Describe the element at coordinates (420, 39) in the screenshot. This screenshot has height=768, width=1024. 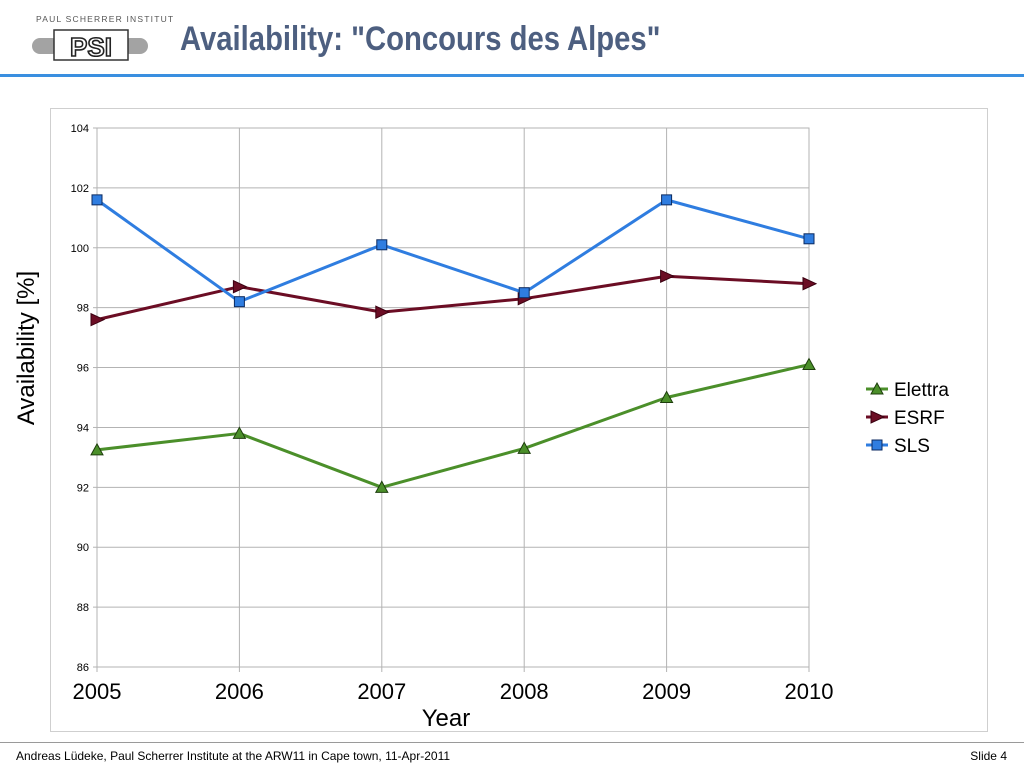
I see `slide-title: Availability: "Concours des Alpes"` at that location.